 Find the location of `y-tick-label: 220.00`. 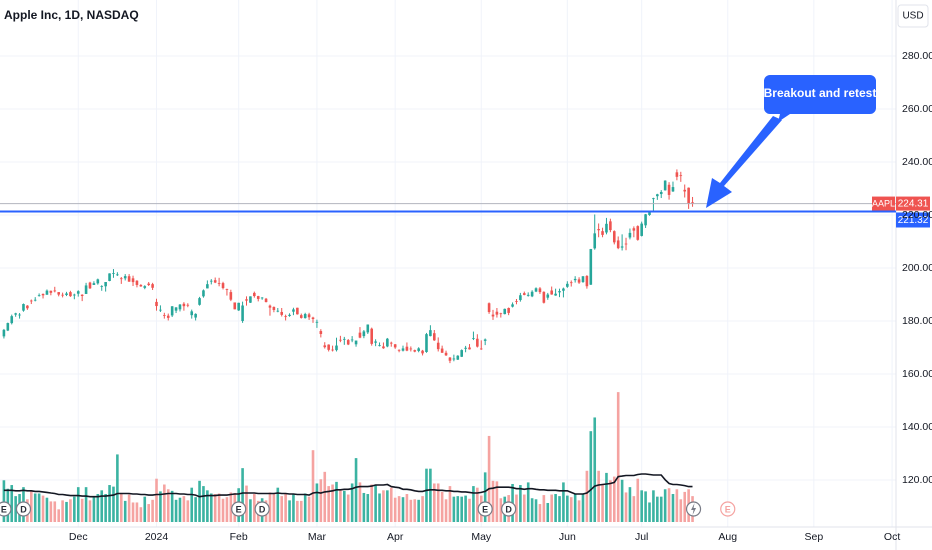

y-tick-label: 220.00 is located at coordinates (917, 215).